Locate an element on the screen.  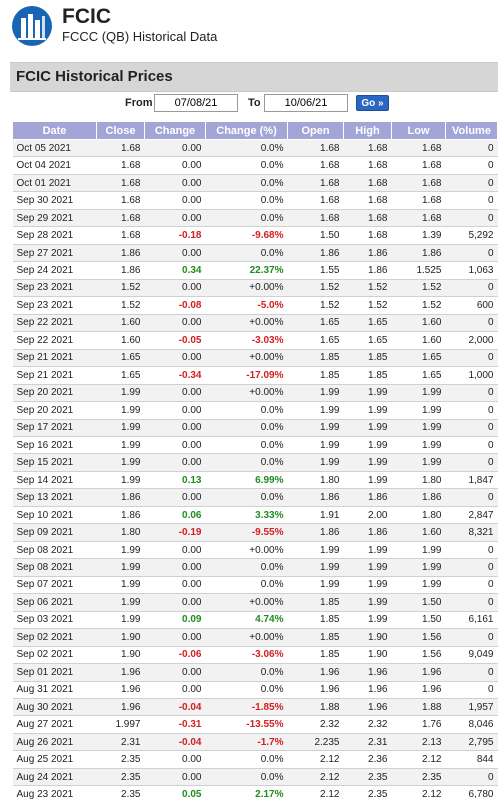
cell-change-percent: +0.00% is located at coordinates (246, 392).